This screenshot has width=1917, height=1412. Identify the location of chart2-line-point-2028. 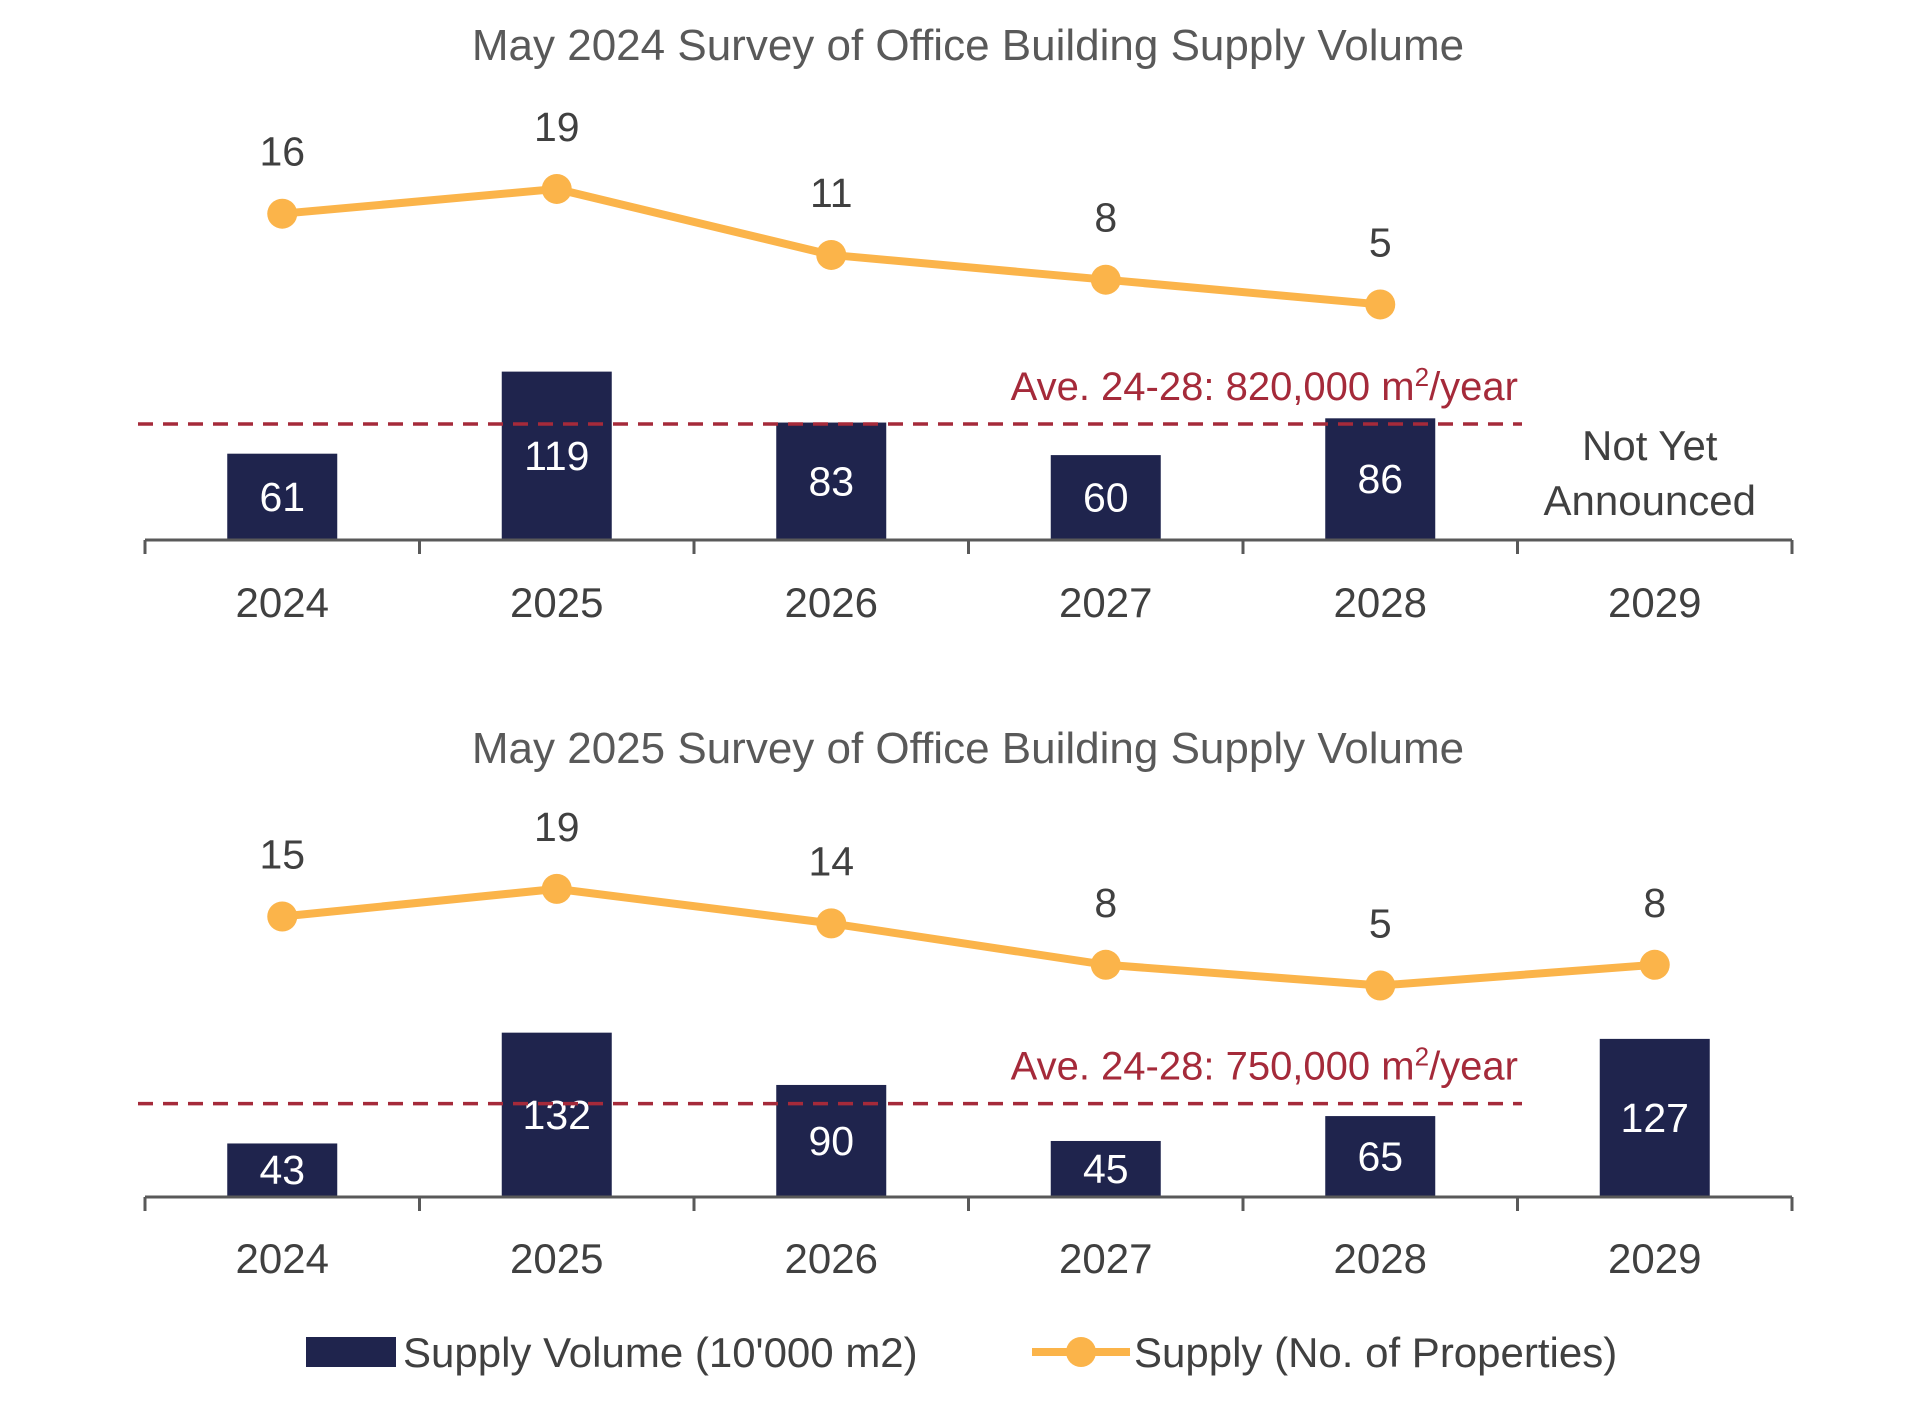
(1380, 985).